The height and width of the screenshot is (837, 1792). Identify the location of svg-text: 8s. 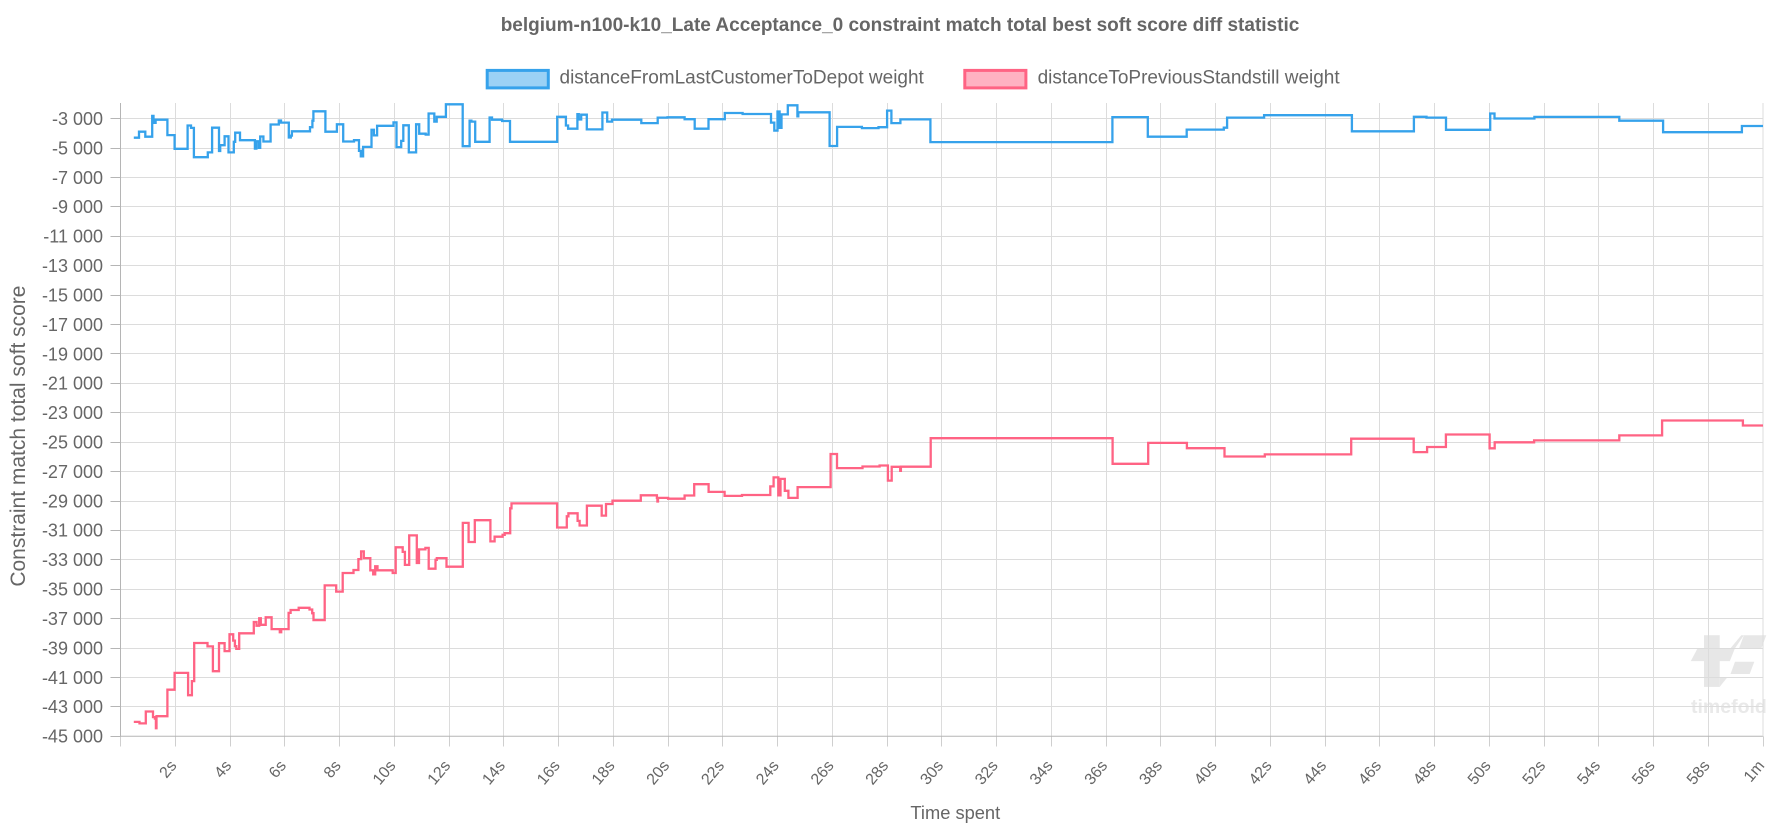
(333, 770).